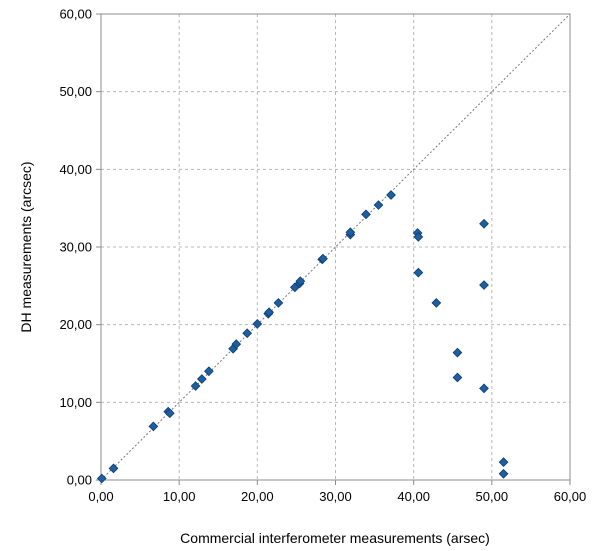  What do you see at coordinates (413, 496) in the screenshot?
I see `x-tick-label: 40,00` at bounding box center [413, 496].